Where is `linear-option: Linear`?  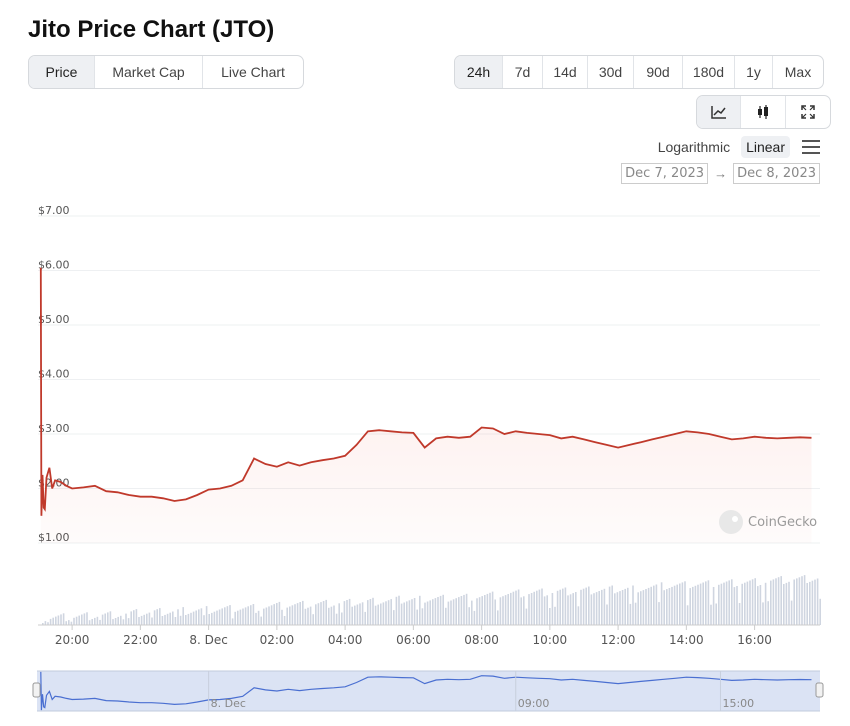
linear-option: Linear is located at coordinates (765, 147).